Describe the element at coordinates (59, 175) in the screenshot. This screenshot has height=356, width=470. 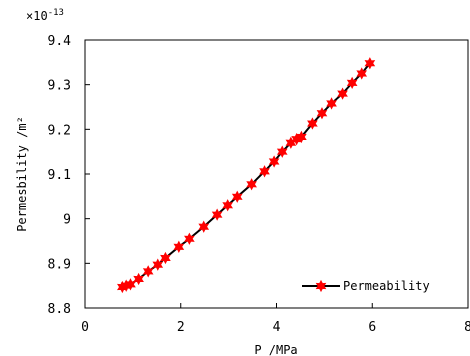
I see `y-tick-label: 9.1` at that location.